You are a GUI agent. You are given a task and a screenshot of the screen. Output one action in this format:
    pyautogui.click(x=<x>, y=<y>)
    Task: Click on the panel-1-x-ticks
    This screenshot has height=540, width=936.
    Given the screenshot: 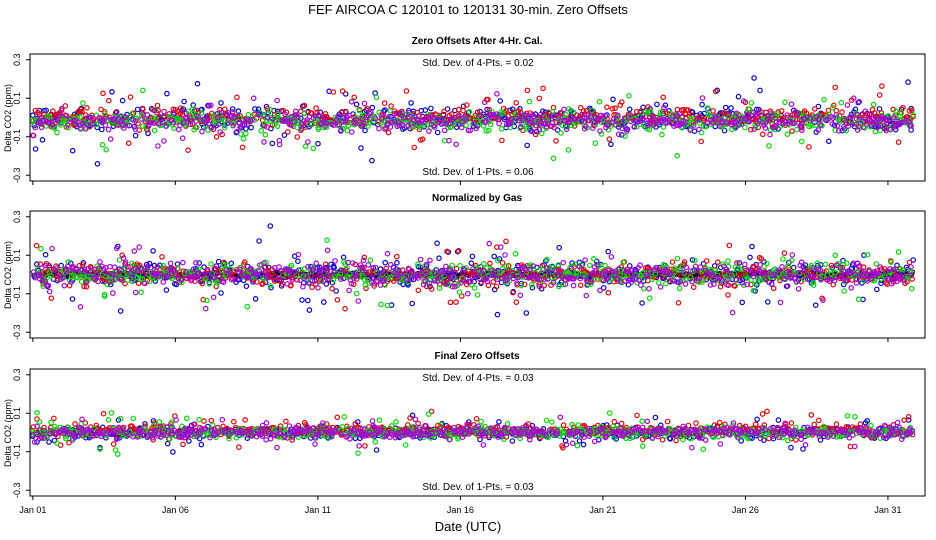 What is the action you would take?
    pyautogui.click(x=460, y=183)
    